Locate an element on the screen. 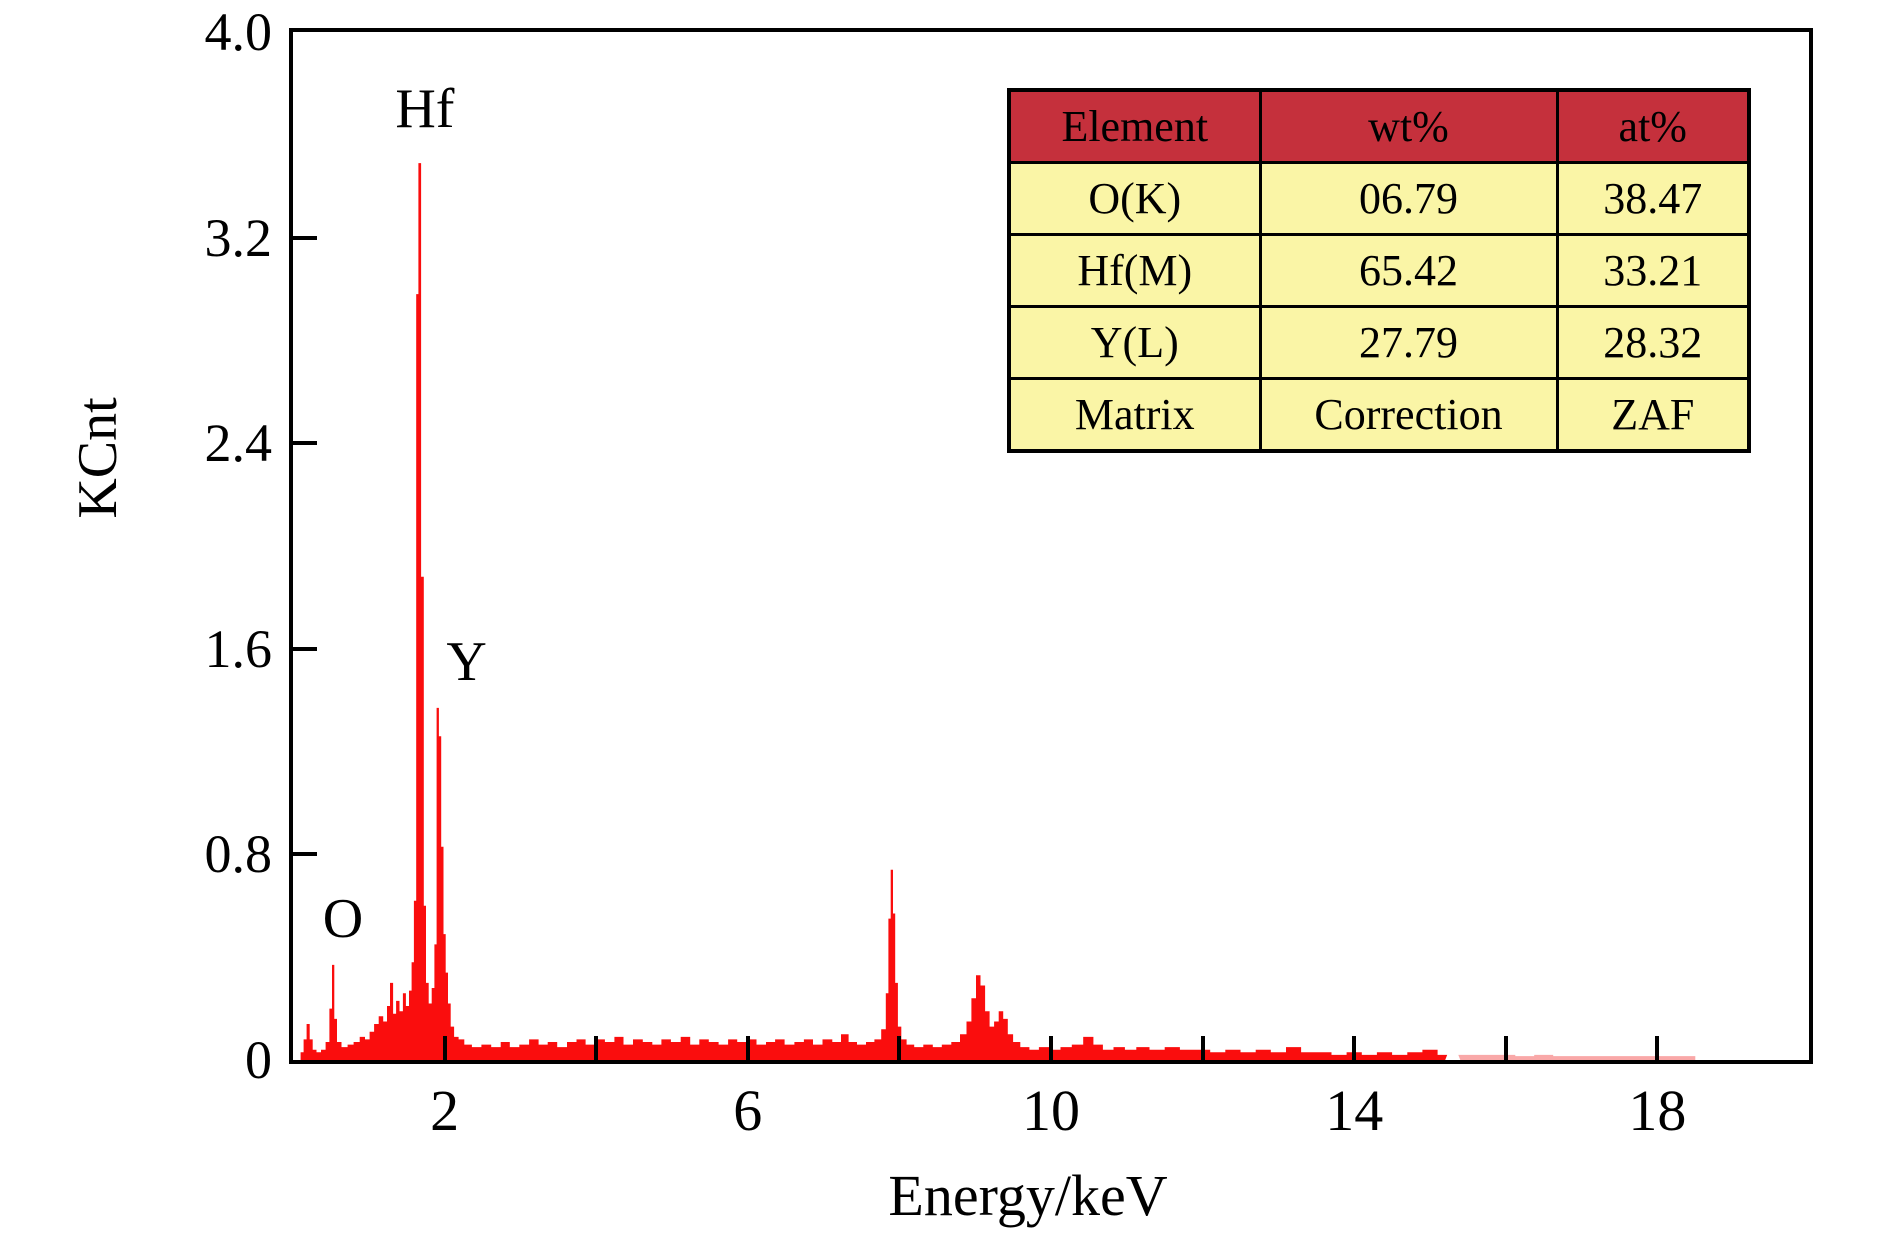 Image resolution: width=1890 pixels, height=1252 pixels. y-tick-label: 2.4 is located at coordinates (238, 443).